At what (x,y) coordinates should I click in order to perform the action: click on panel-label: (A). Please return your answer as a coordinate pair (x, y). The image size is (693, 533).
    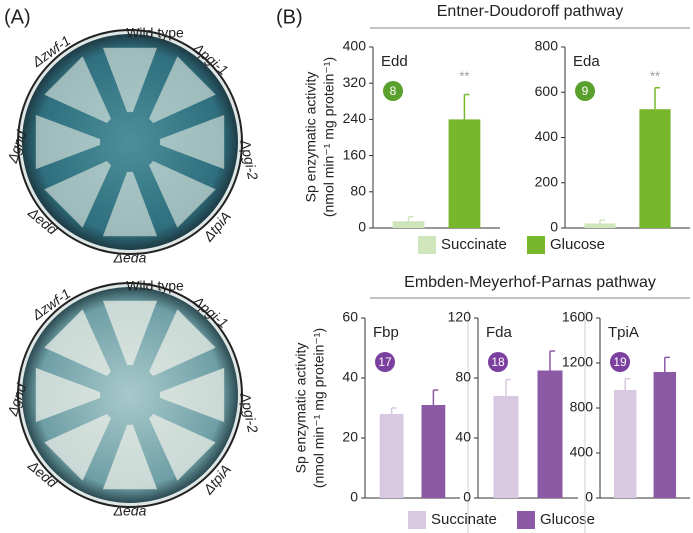
    Looking at the image, I should click on (17, 17).